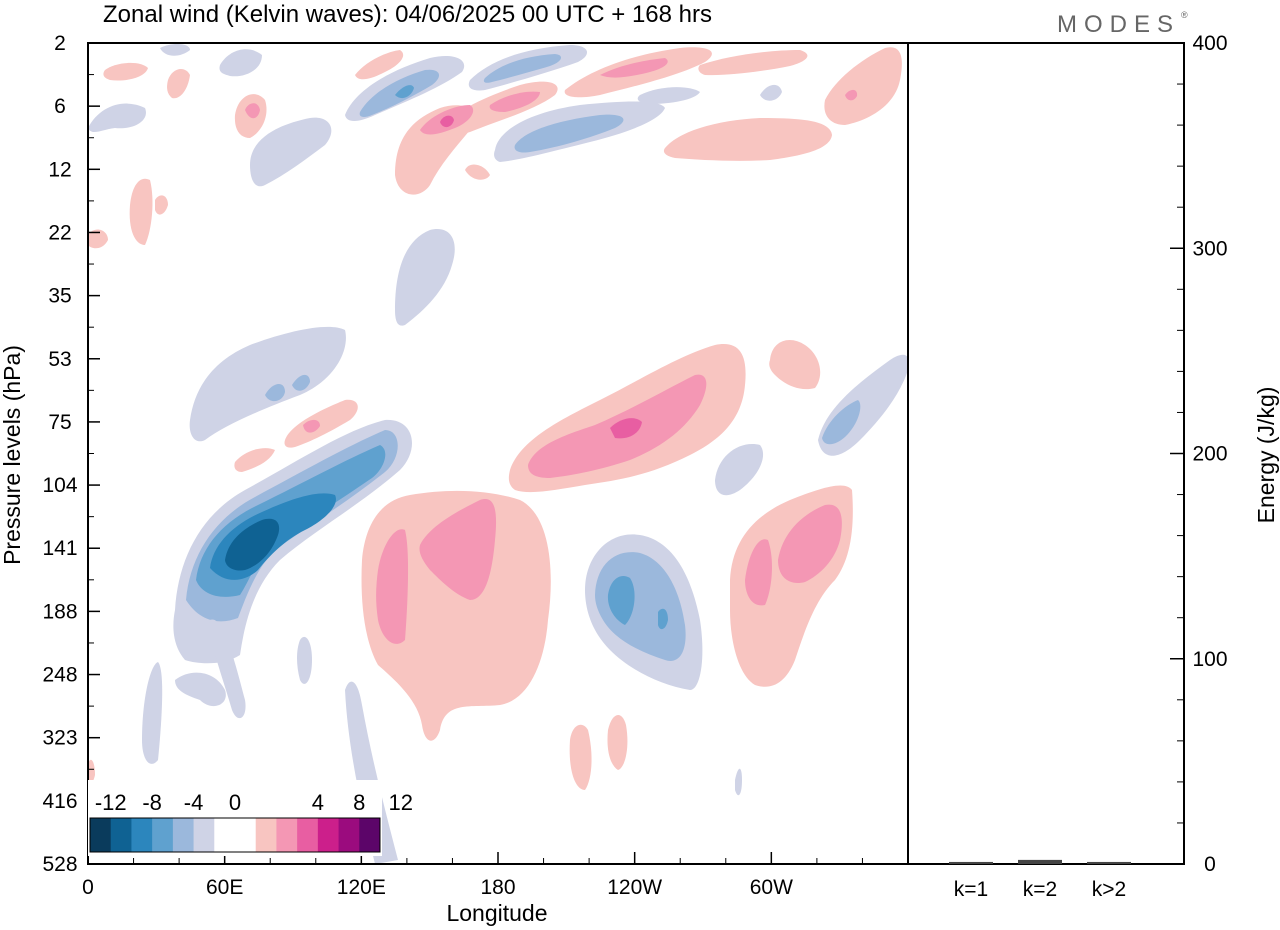 Image resolution: width=1280 pixels, height=930 pixels. Describe the element at coordinates (361, 887) in the screenshot. I see `x-tick-label: 120E` at that location.